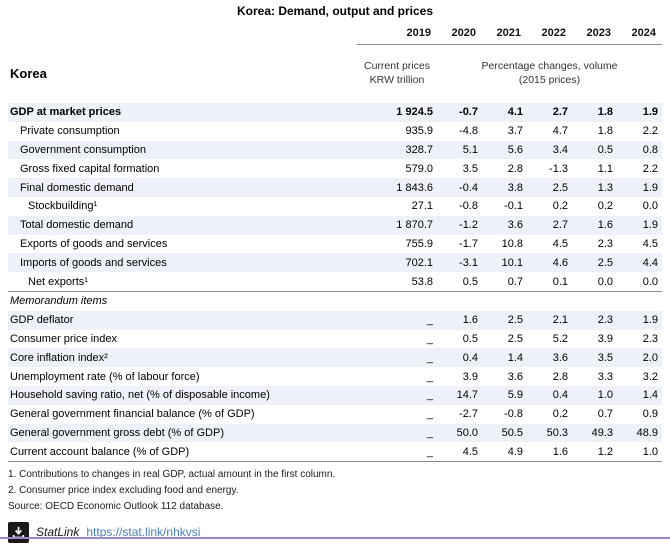 The image size is (670, 544). Describe the element at coordinates (560, 149) in the screenshot. I see `value-cell: 3.4` at that location.